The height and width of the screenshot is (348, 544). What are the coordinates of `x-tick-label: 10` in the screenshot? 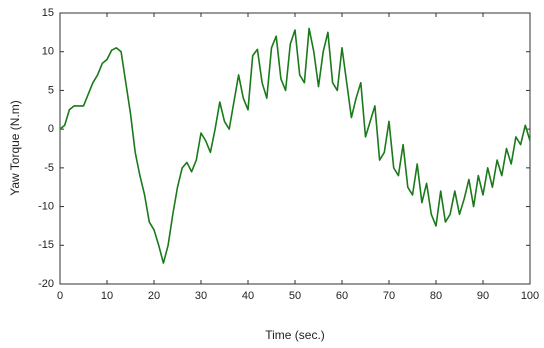 It's located at (107, 296).